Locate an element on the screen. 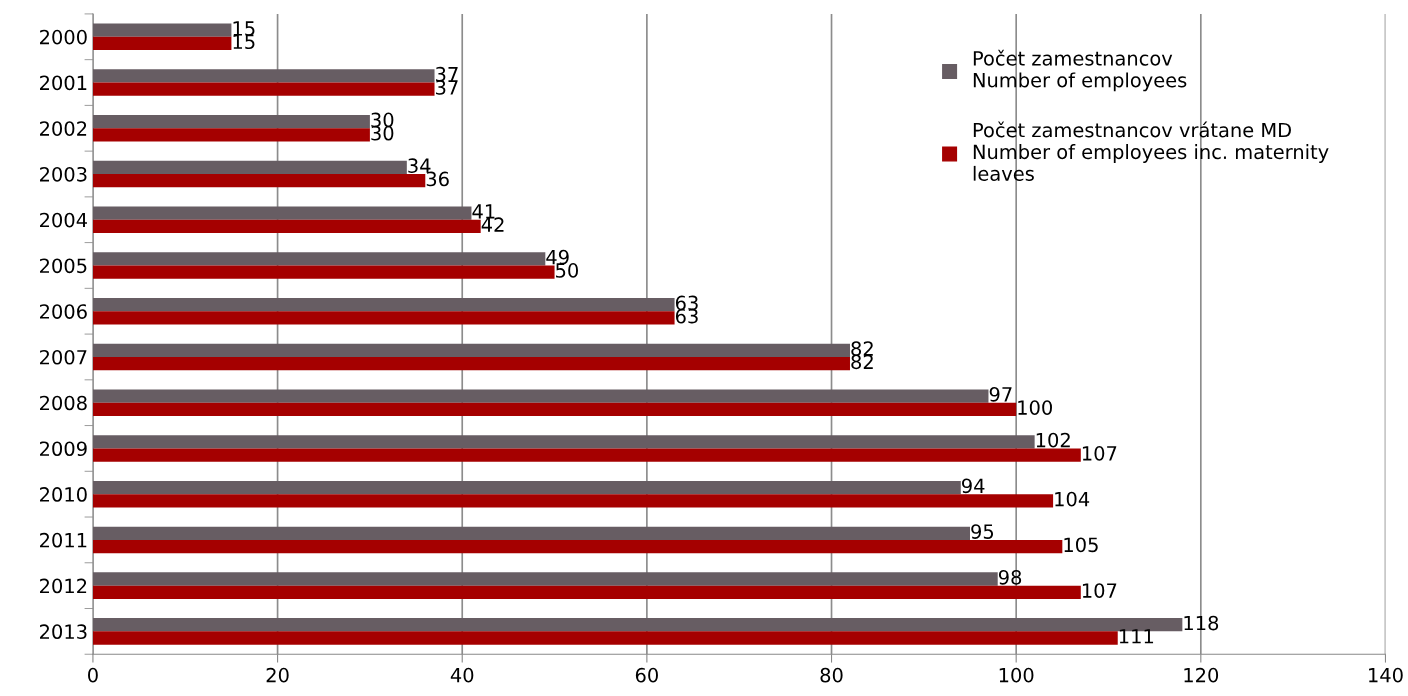 Image resolution: width=1408 pixels, height=696 pixels. x-tick-label: 100 is located at coordinates (1016, 675).